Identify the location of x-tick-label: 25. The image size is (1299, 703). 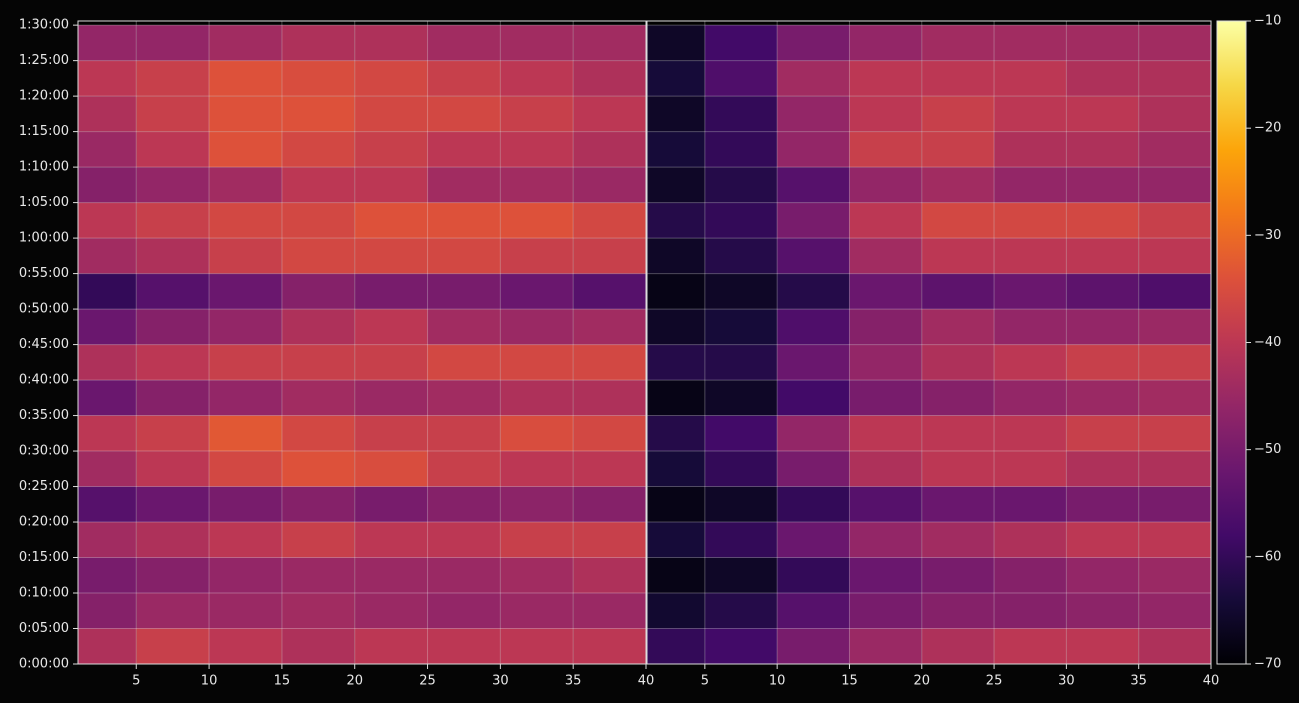
(994, 681).